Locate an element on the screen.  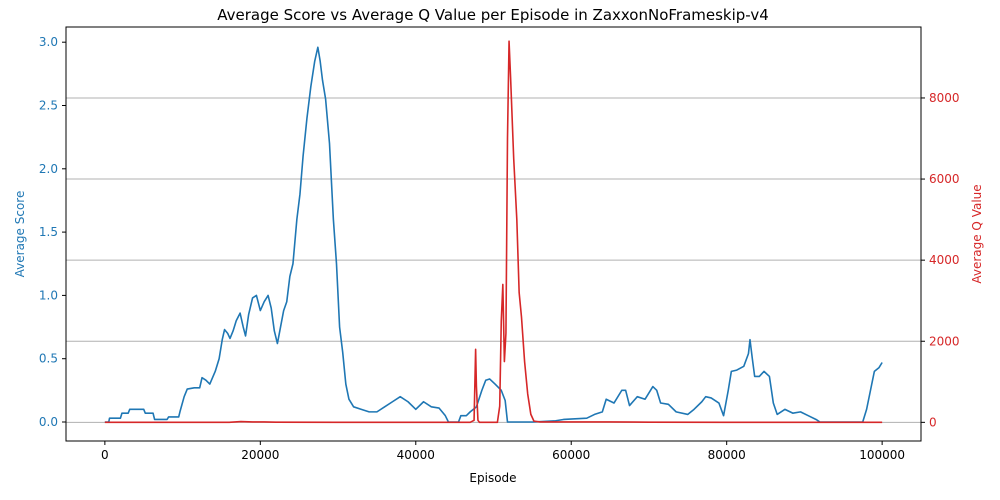
right-y-axis-ticks: 0 2000 4000 6000 8000 is located at coordinates (940, 260).